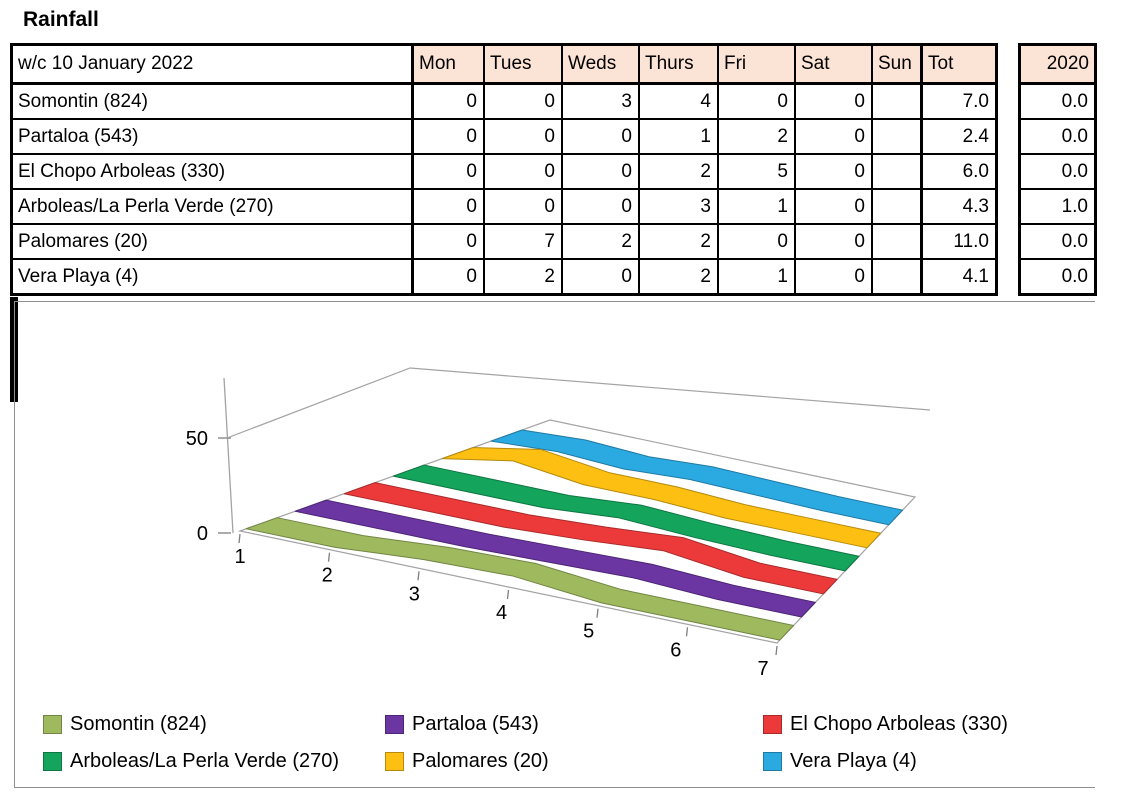 This screenshot has width=1139, height=800. I want to click on value-axis-line, so click(228, 455).